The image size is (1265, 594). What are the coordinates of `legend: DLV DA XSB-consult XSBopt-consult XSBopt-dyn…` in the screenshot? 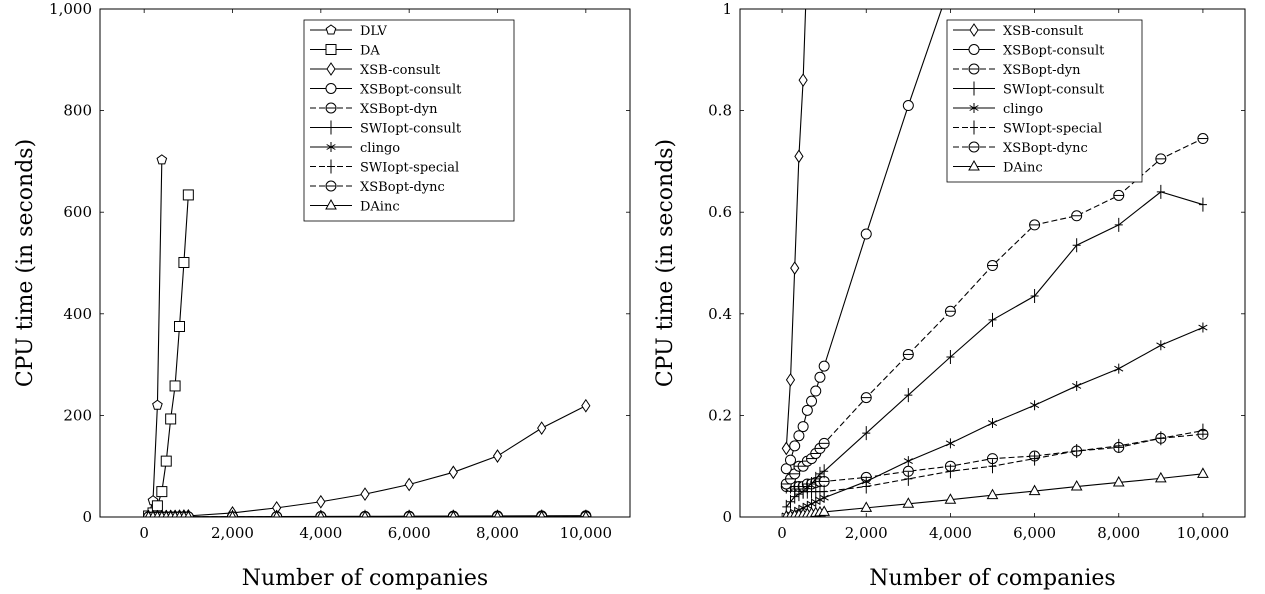 It's located at (409, 120).